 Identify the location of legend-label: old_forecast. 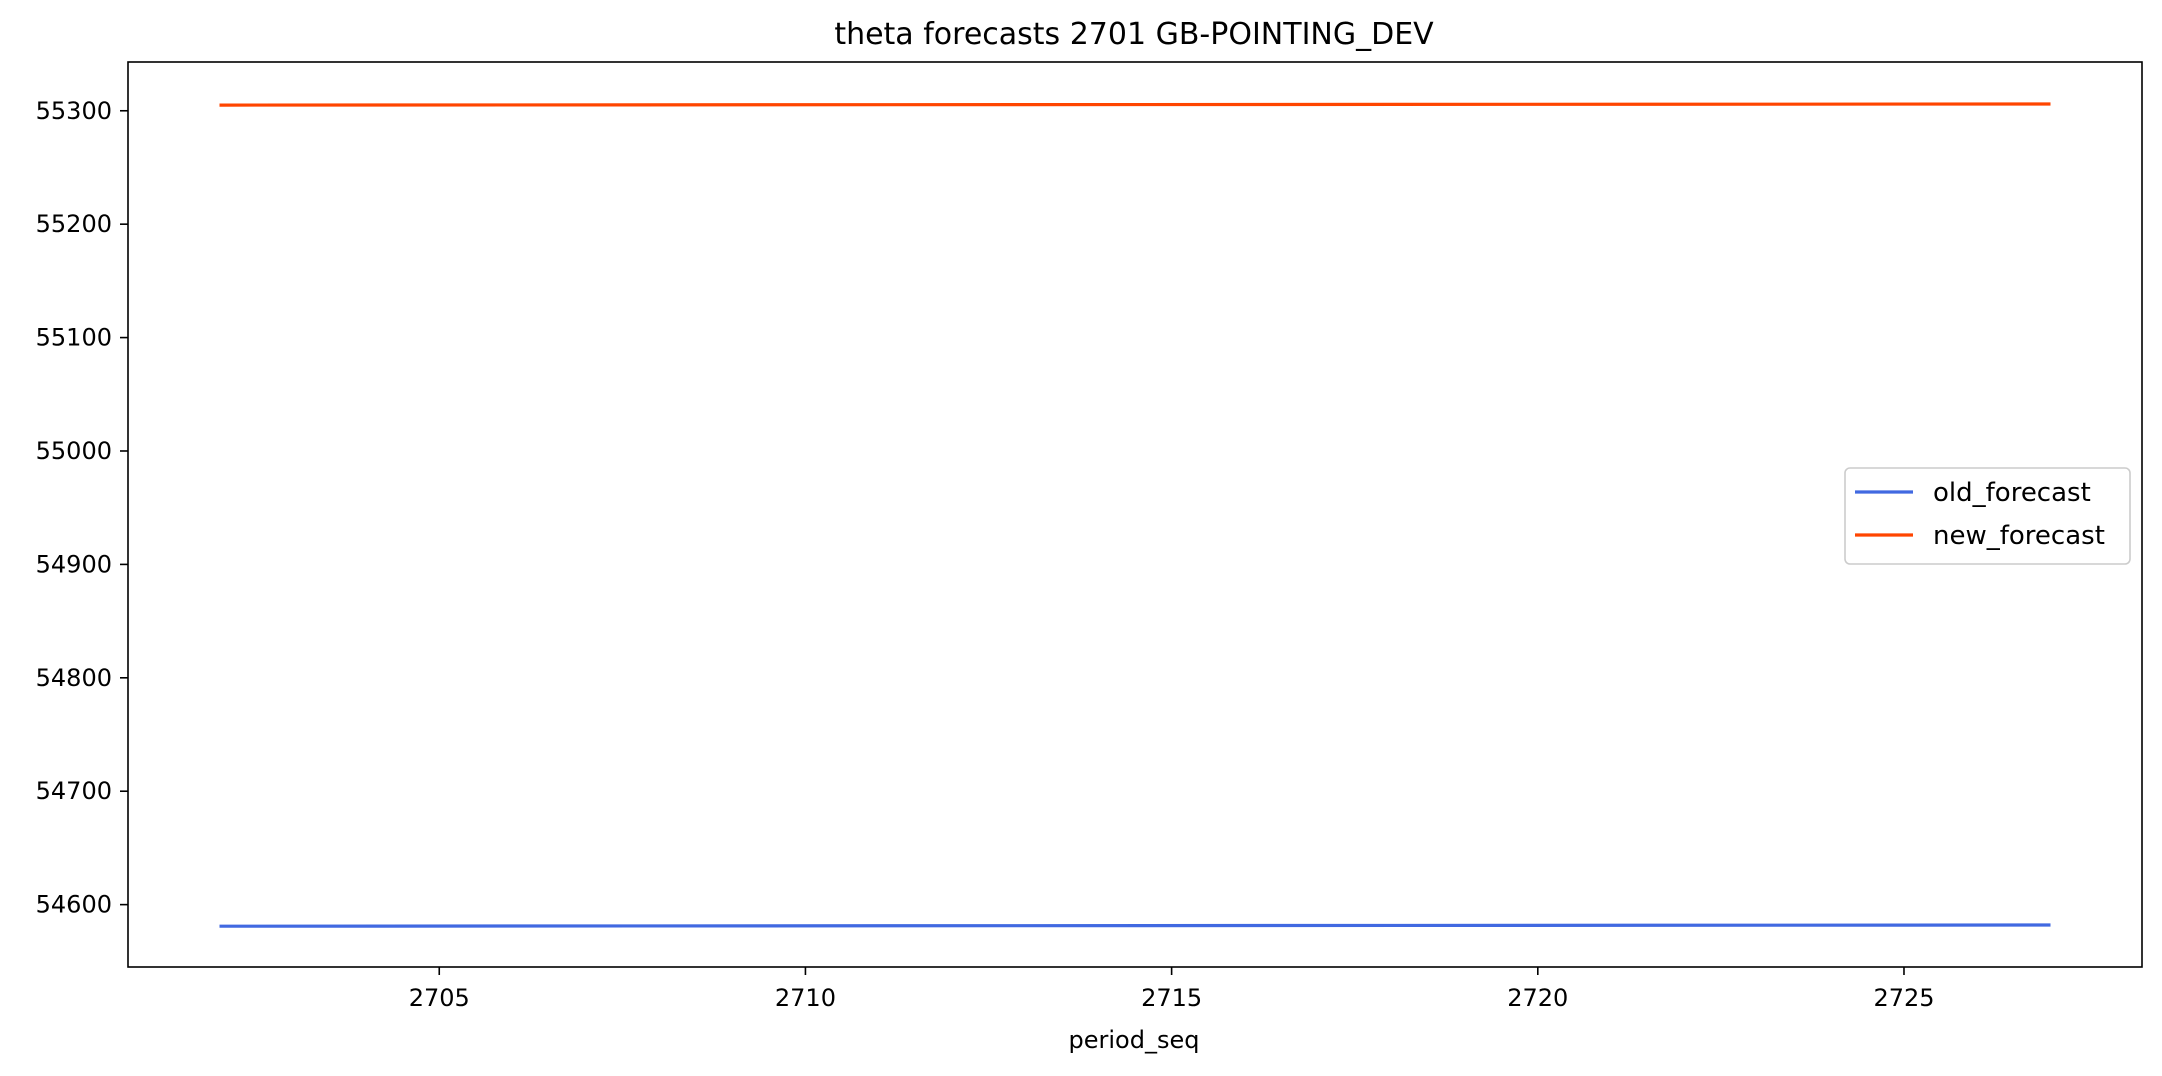
(2012, 493).